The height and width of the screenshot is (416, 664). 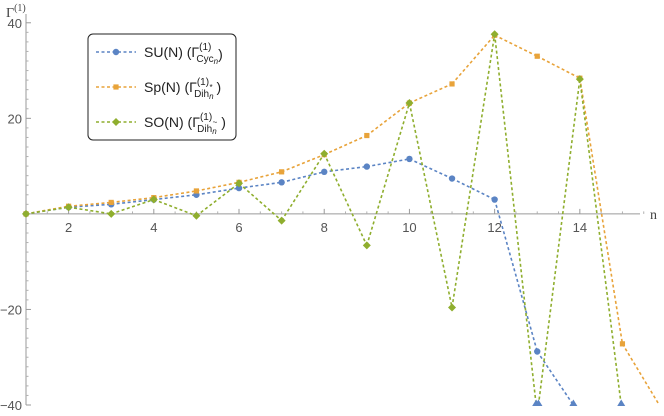 I want to click on x-tick-label: 14, so click(x=580, y=227).